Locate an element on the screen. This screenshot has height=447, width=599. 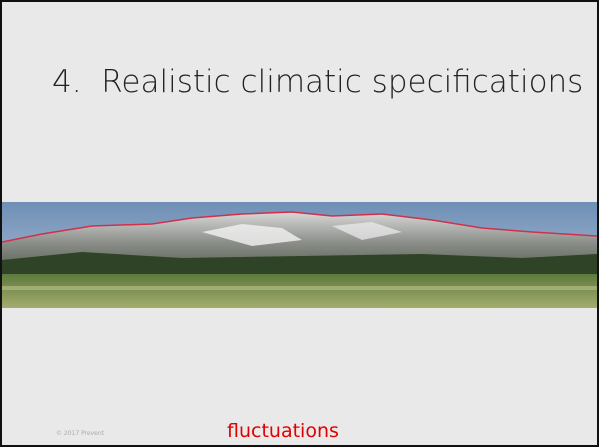
footer-text: © 2017 Prevent is located at coordinates (80, 433).